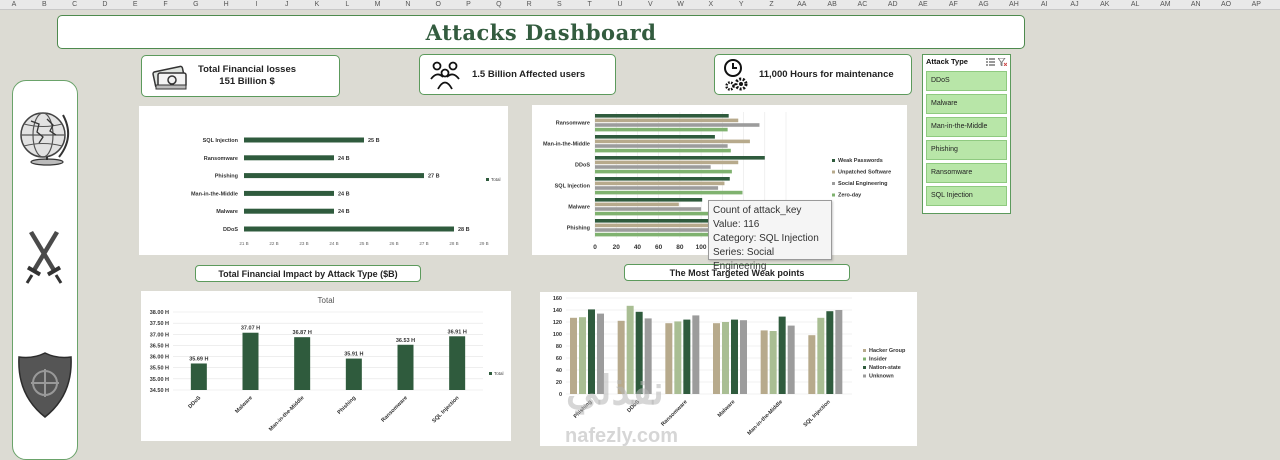 Image resolution: width=1280 pixels, height=460 pixels. I want to click on column-letter: AP, so click(1256, 4).